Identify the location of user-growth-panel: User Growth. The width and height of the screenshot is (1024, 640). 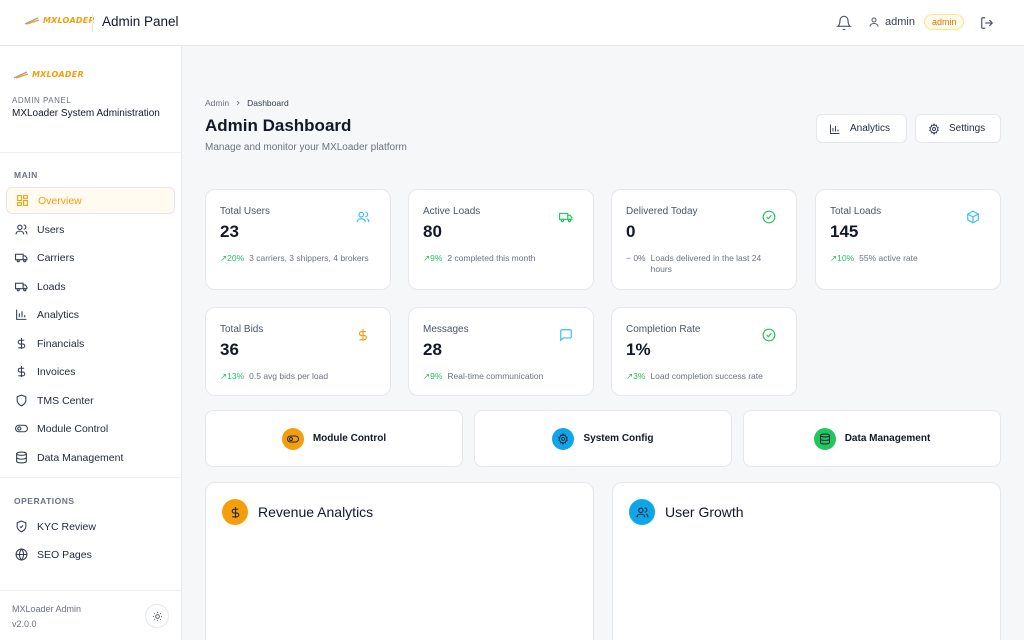
(806, 561).